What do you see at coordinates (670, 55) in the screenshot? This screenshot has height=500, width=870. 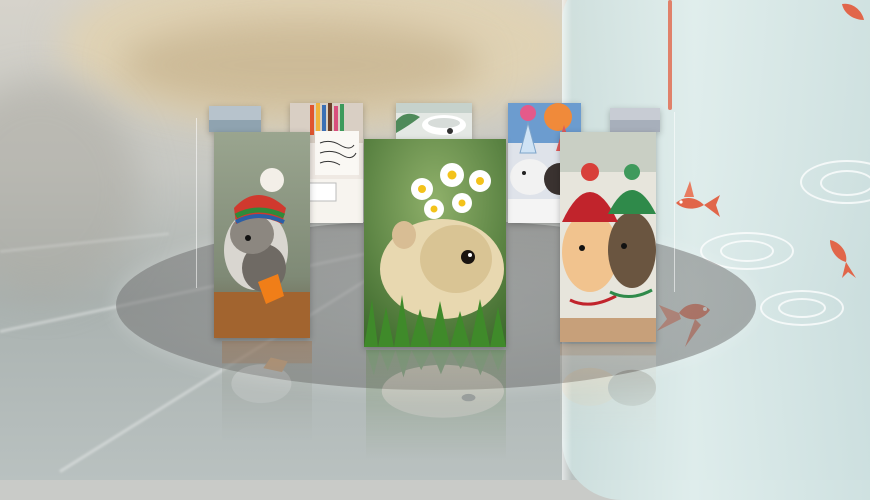 I see `red-stripe-decoration` at bounding box center [670, 55].